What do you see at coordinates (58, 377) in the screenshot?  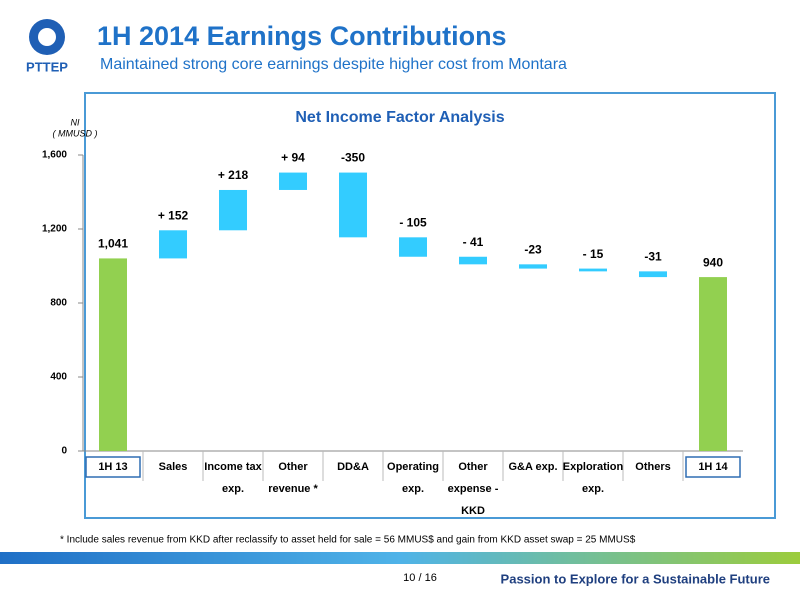 I see `y-tick-label: 400` at bounding box center [58, 377].